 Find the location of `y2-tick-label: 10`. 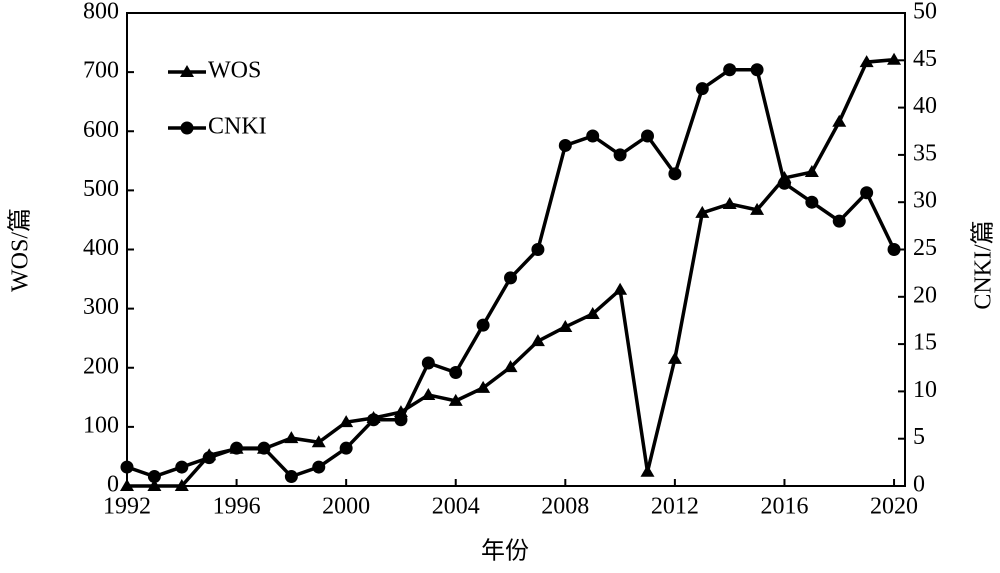

y2-tick-label: 10 is located at coordinates (925, 390).